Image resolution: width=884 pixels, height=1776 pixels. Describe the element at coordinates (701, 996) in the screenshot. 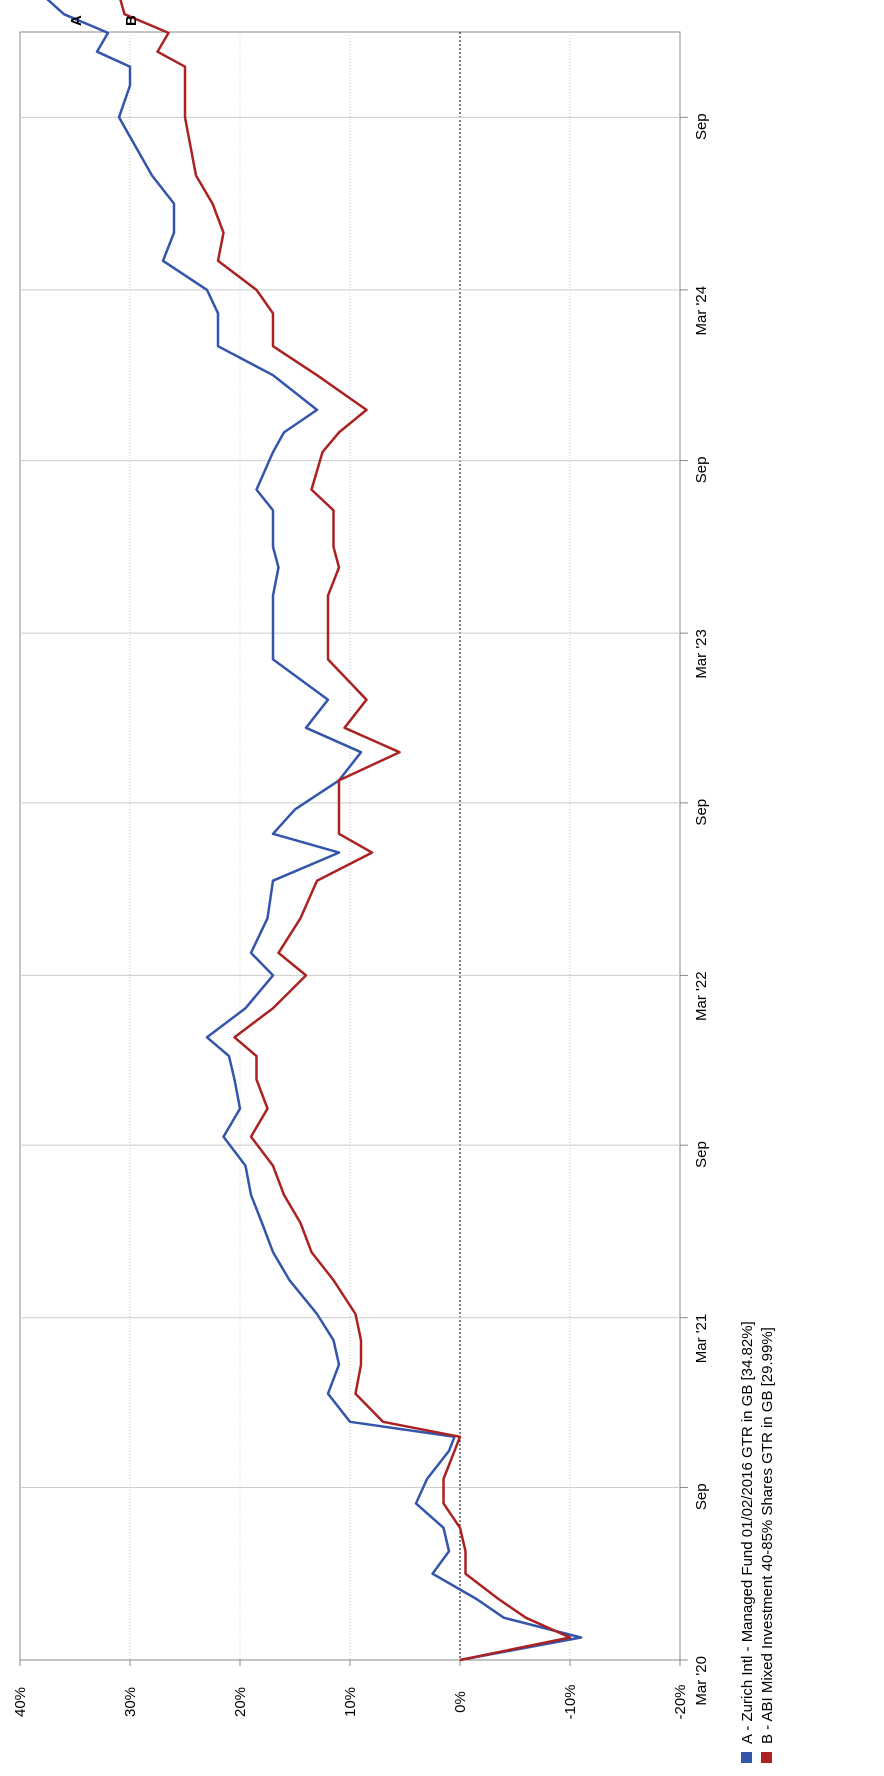

I see `time-tick-label: Mar '22` at that location.